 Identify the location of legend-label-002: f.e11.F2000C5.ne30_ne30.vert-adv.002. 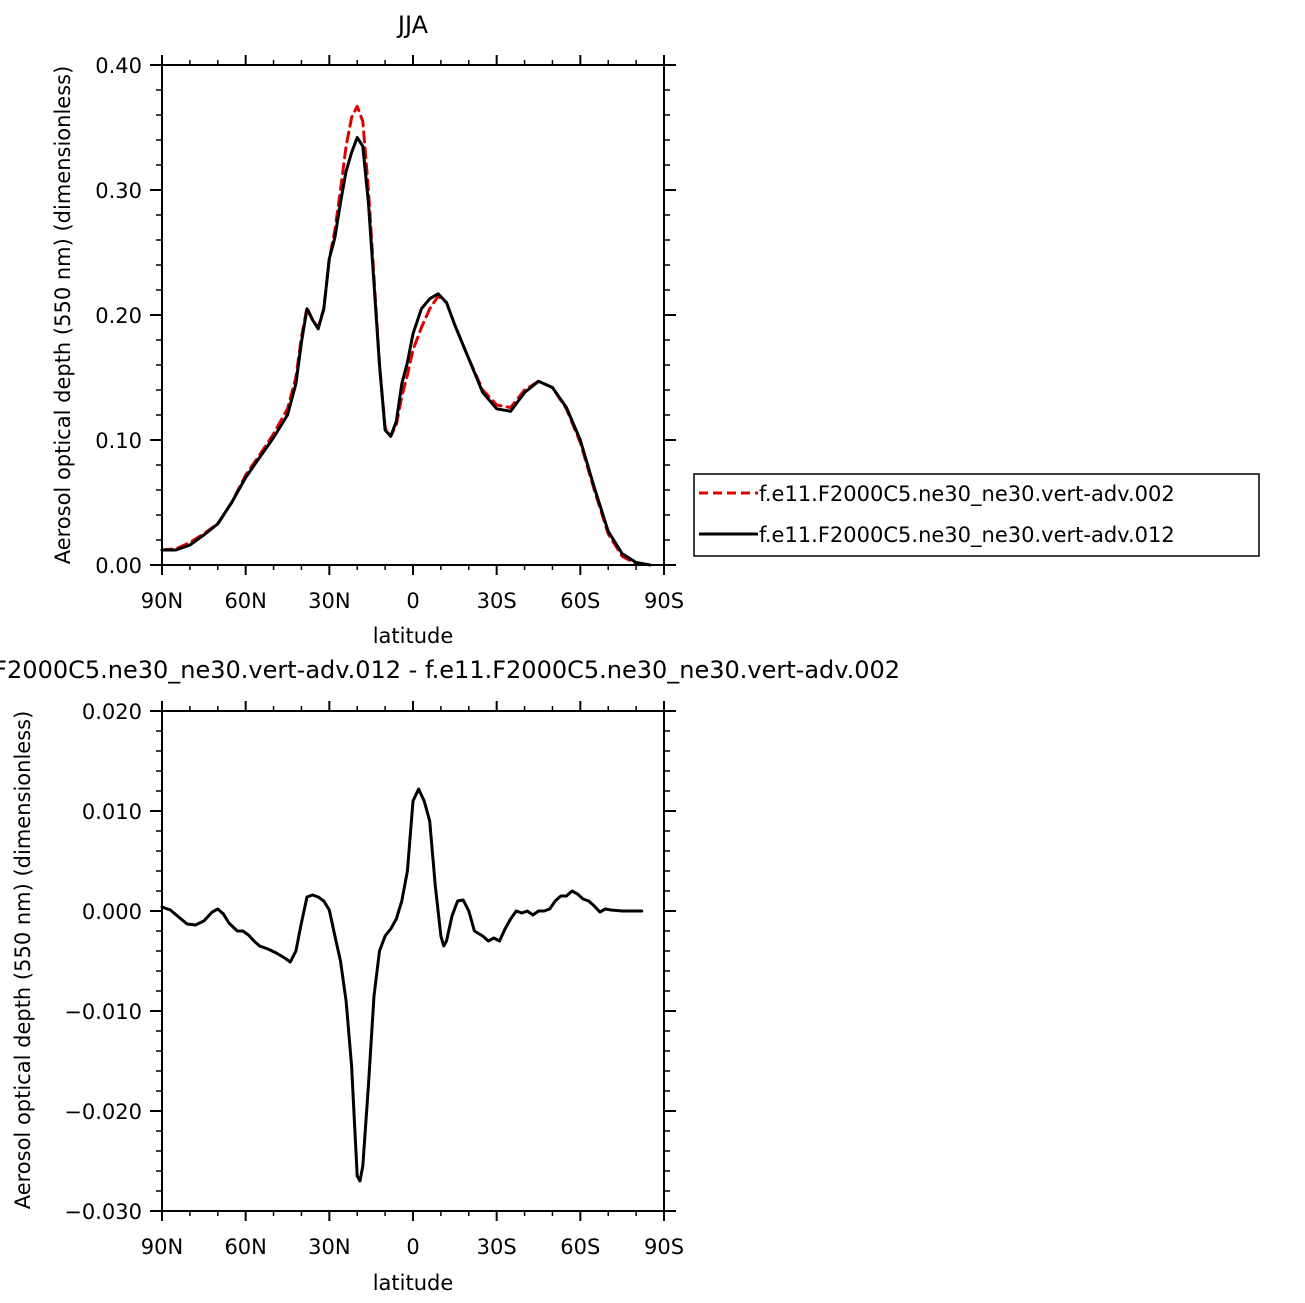
(967, 494).